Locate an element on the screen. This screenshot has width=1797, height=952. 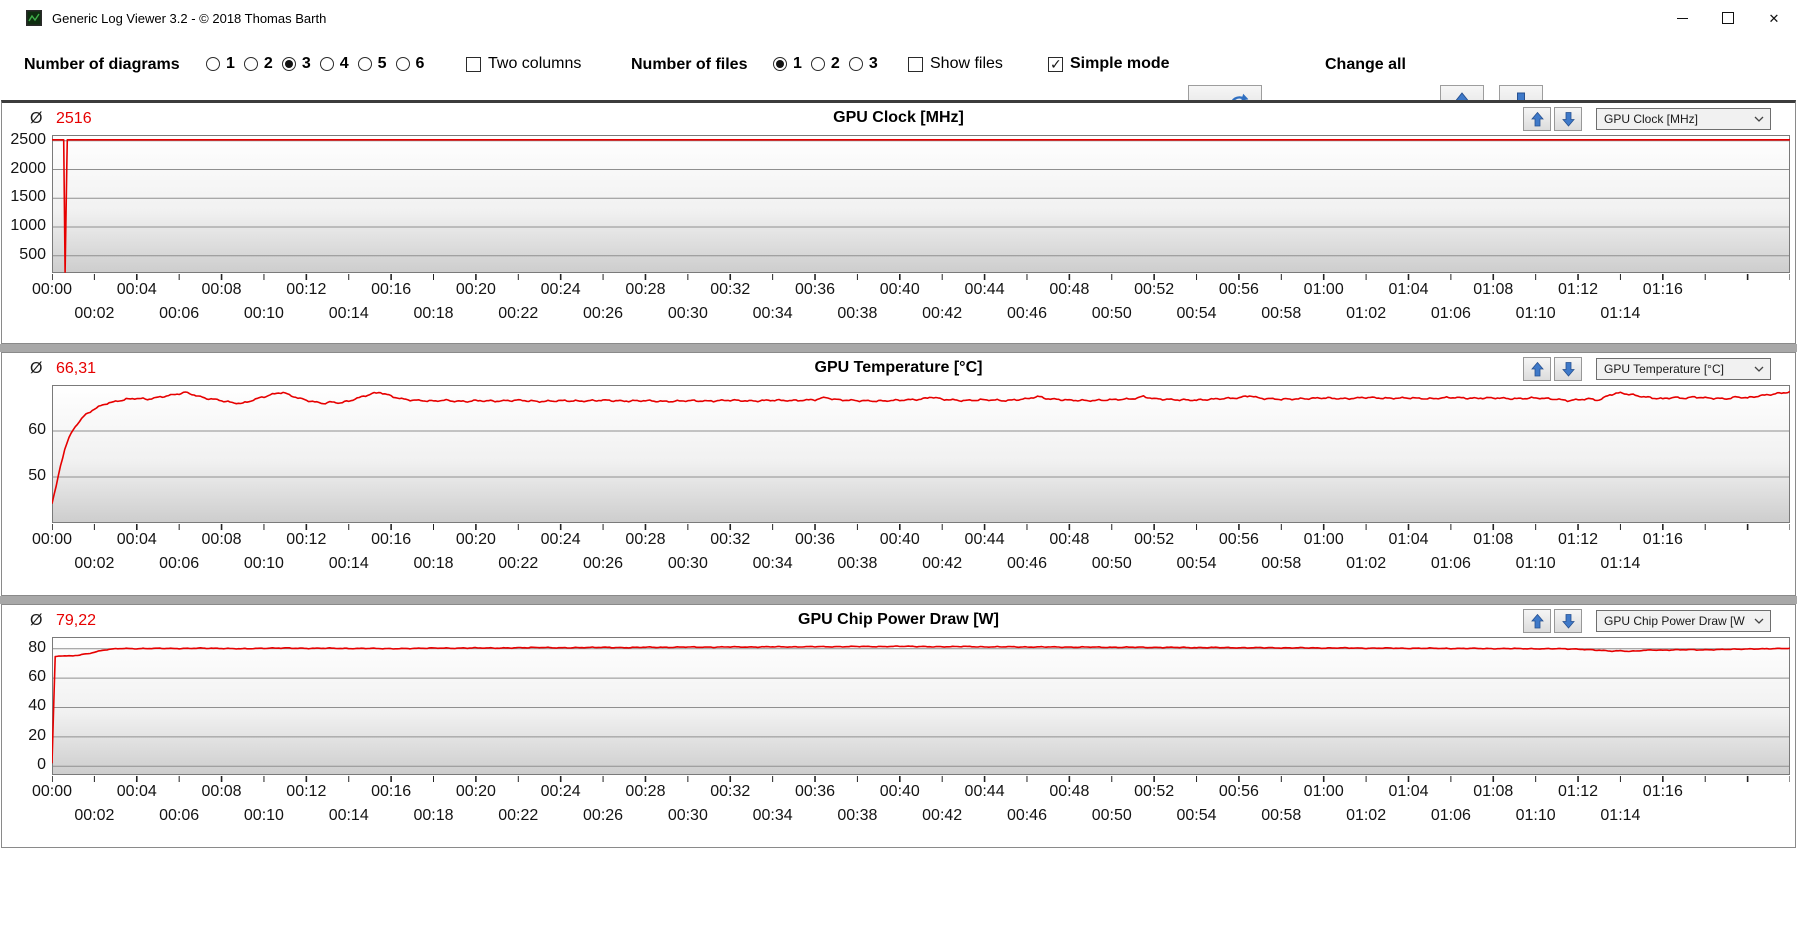
x-tick-label: 01:16 is located at coordinates (1662, 791).